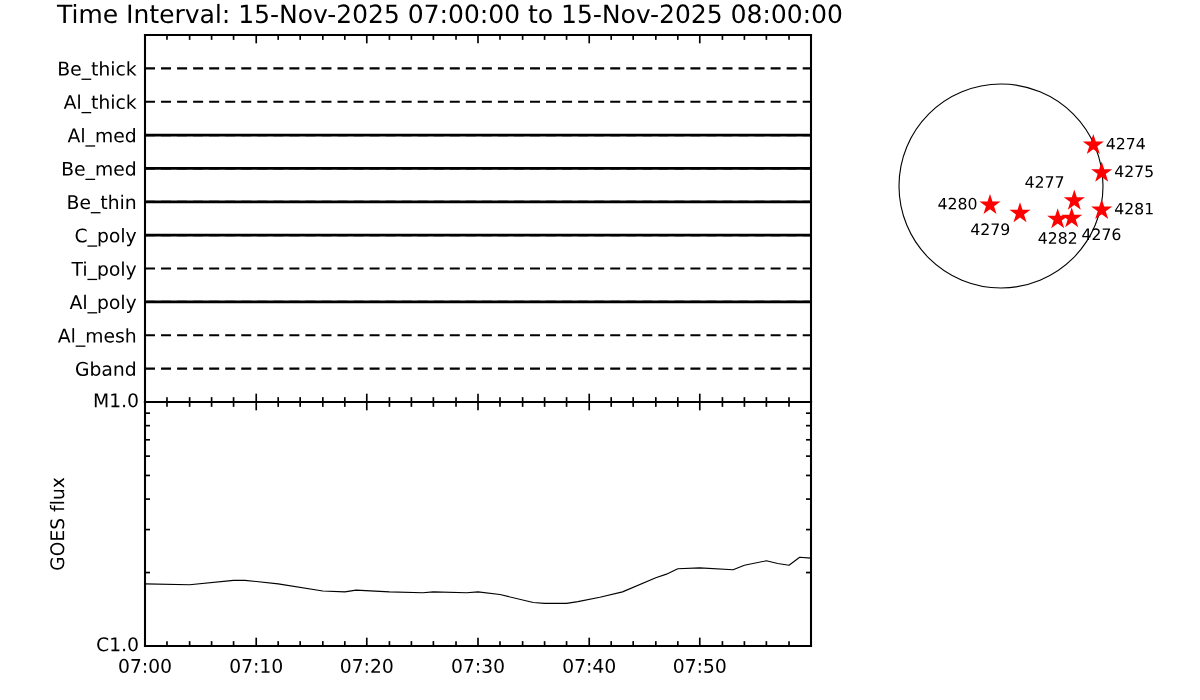 The width and height of the screenshot is (1200, 700). What do you see at coordinates (1133, 208) in the screenshot?
I see `text: 4281` at bounding box center [1133, 208].